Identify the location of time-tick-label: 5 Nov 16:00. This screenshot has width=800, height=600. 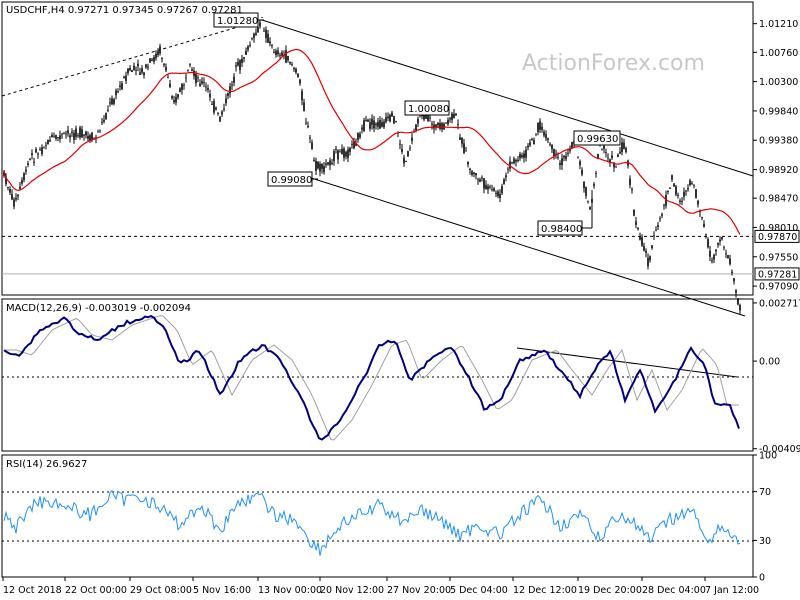
(222, 590).